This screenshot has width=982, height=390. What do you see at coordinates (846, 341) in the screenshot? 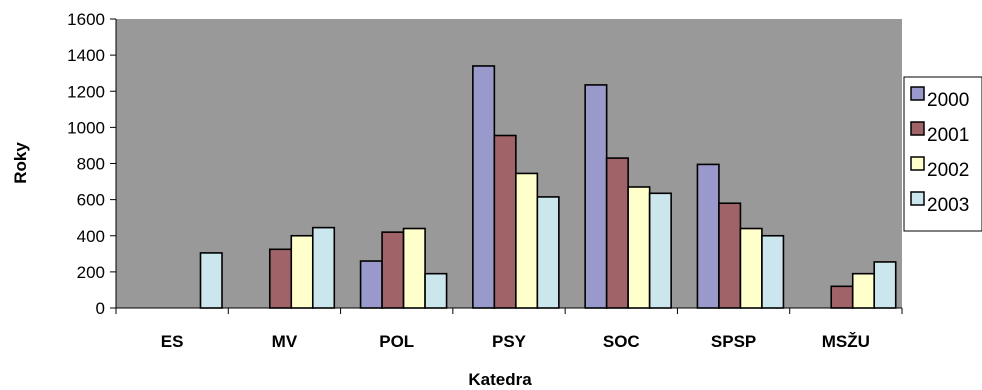
I see `x-category-label: MSŽU` at bounding box center [846, 341].